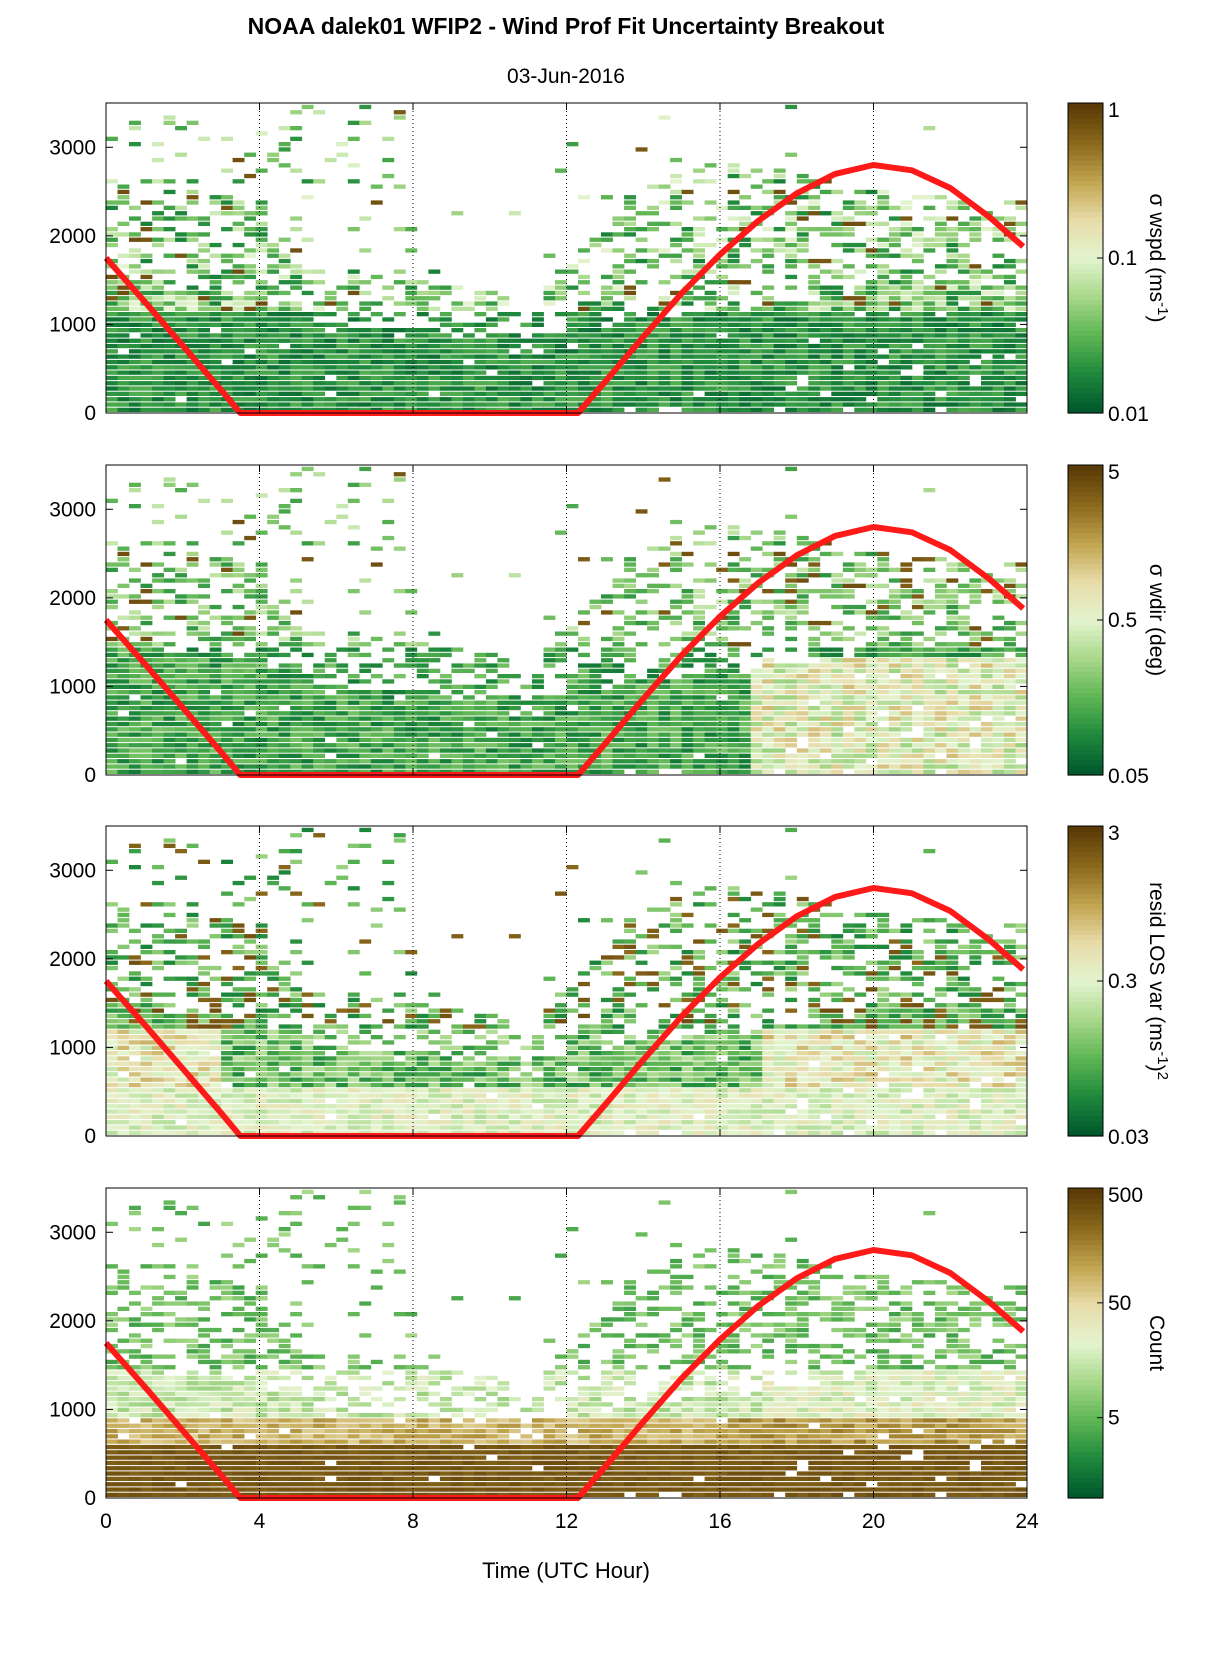  Describe the element at coordinates (72, 324) in the screenshot. I see `y-tick-label: 1000` at that location.